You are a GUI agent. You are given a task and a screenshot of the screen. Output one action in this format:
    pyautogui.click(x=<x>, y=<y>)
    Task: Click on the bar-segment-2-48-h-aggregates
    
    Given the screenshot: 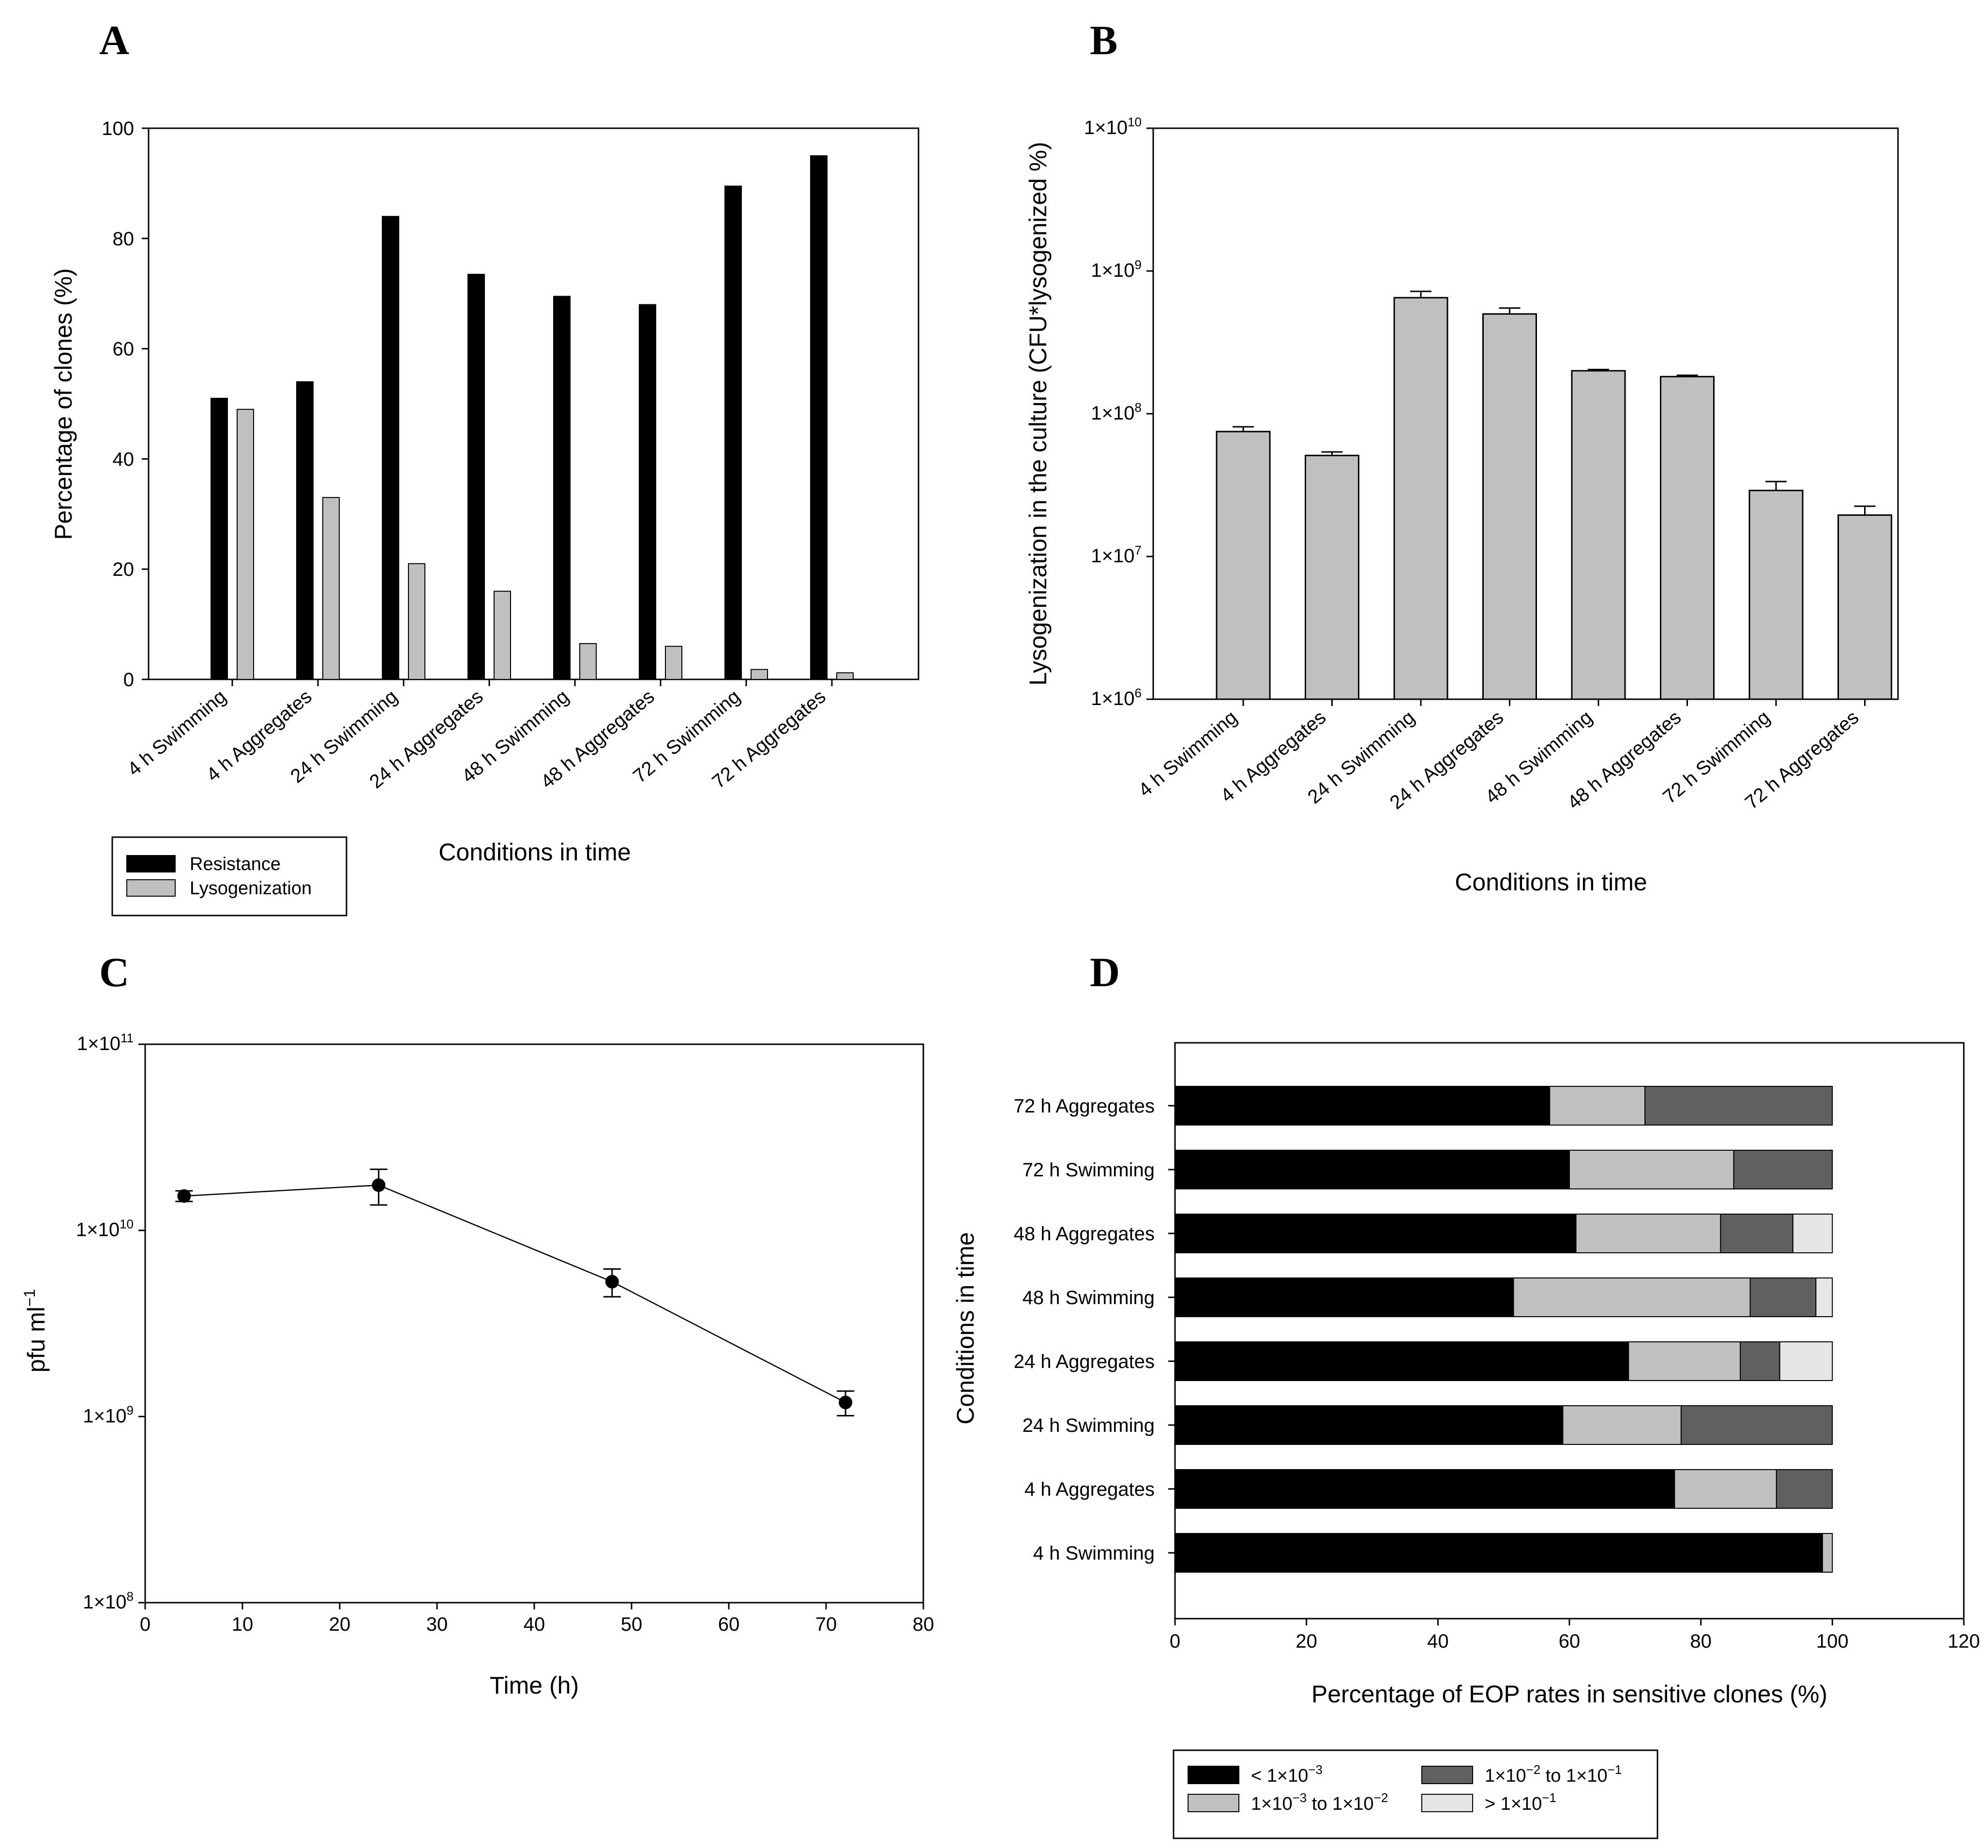 What is the action you would take?
    pyautogui.click(x=1756, y=1233)
    